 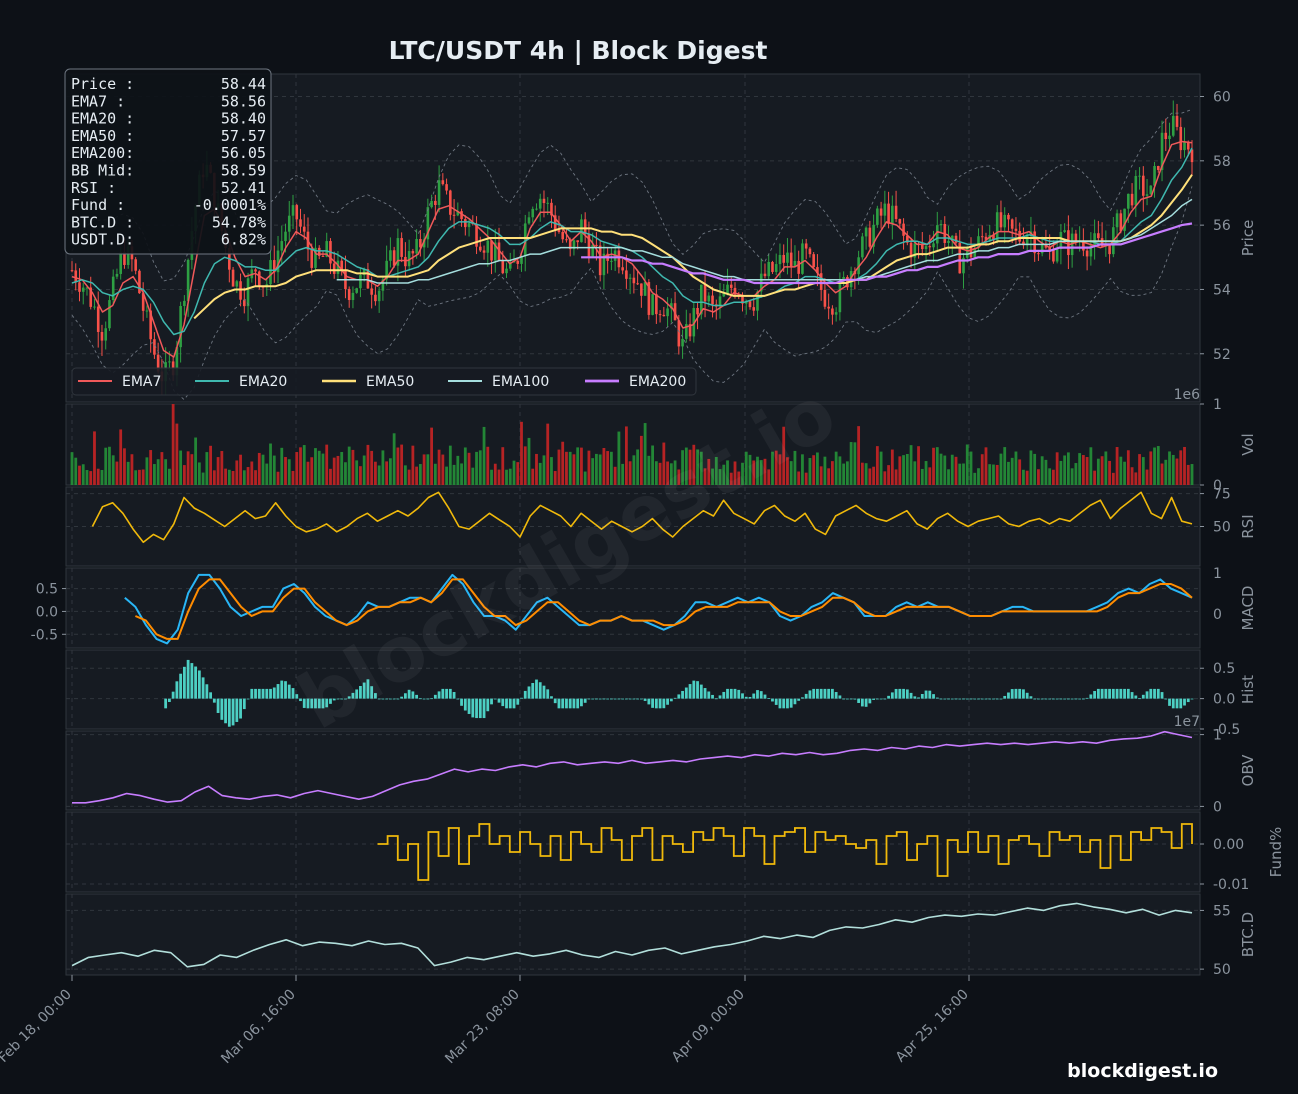 I want to click on y-tick-label: 75, so click(x=1222, y=495).